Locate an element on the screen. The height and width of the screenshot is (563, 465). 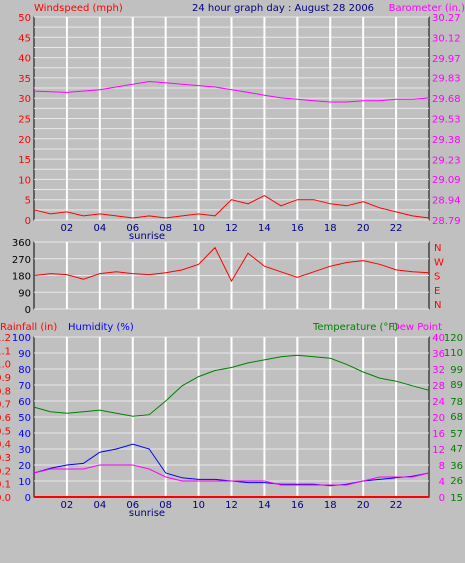
dewpoint-axis: 0 4 8 12 16 20 24 28 32 36 40 is located at coordinates (438, 418).